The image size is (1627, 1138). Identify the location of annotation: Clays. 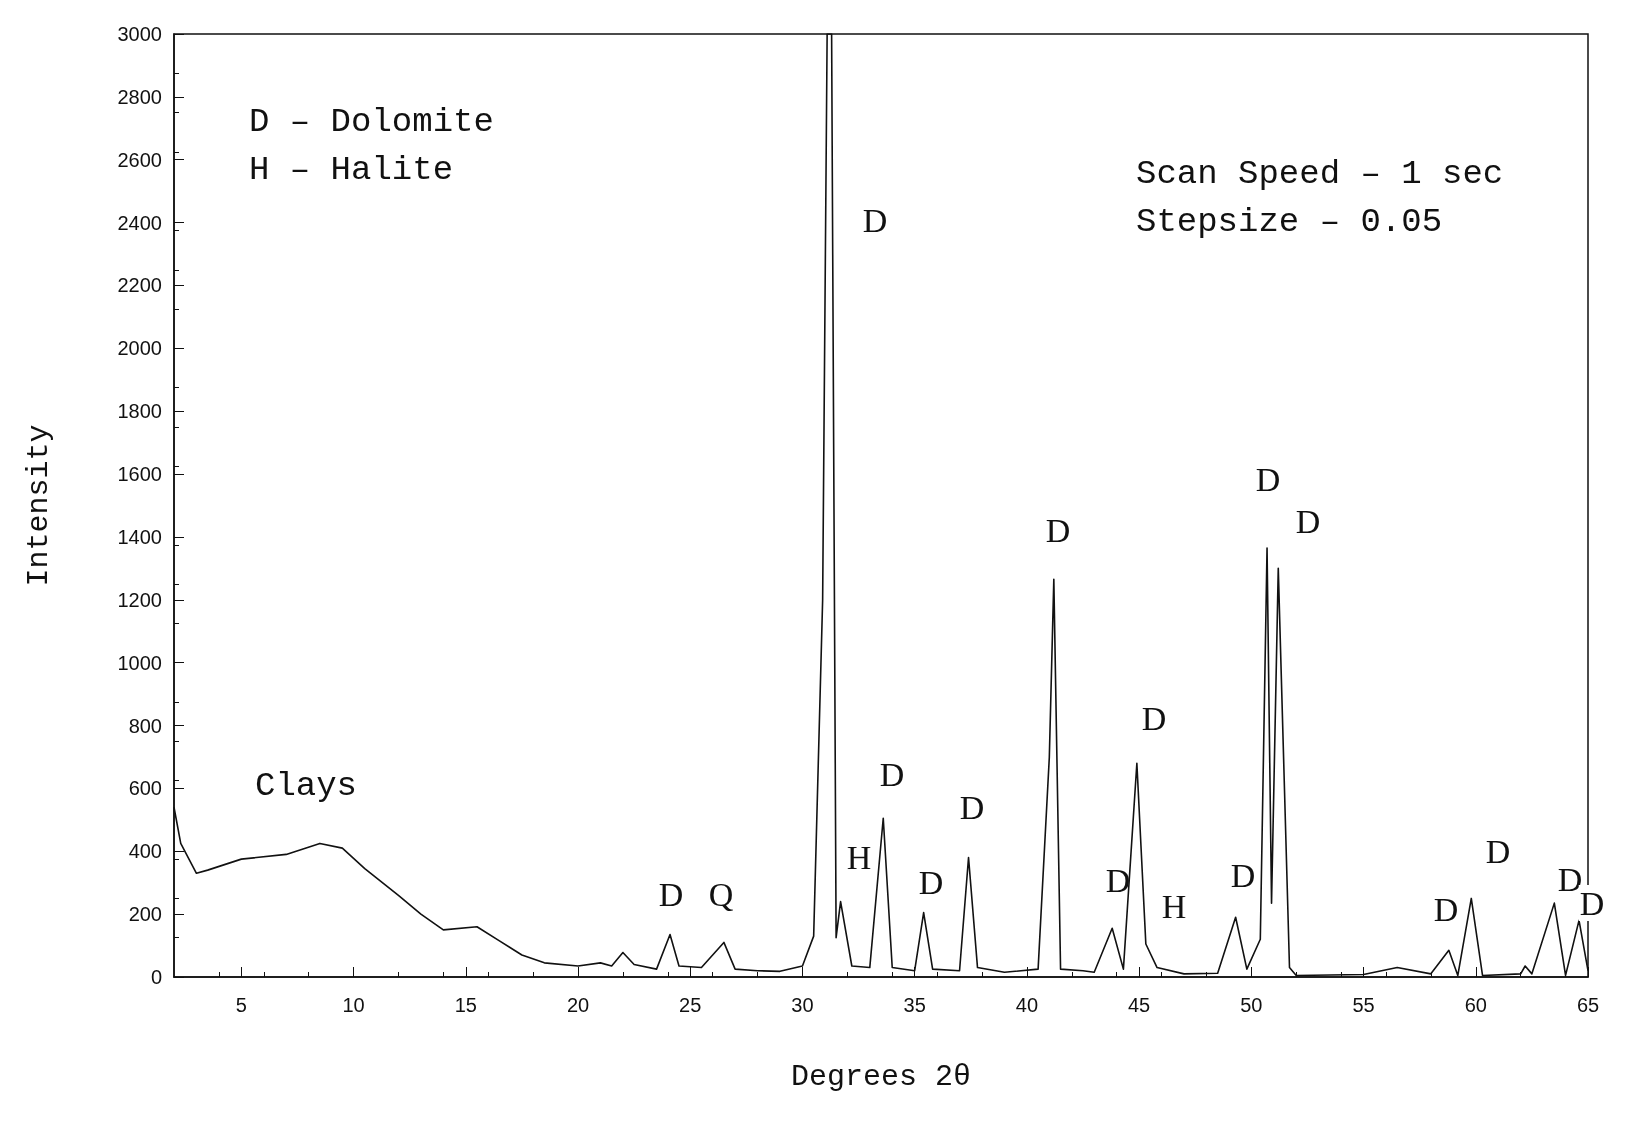
(306, 786).